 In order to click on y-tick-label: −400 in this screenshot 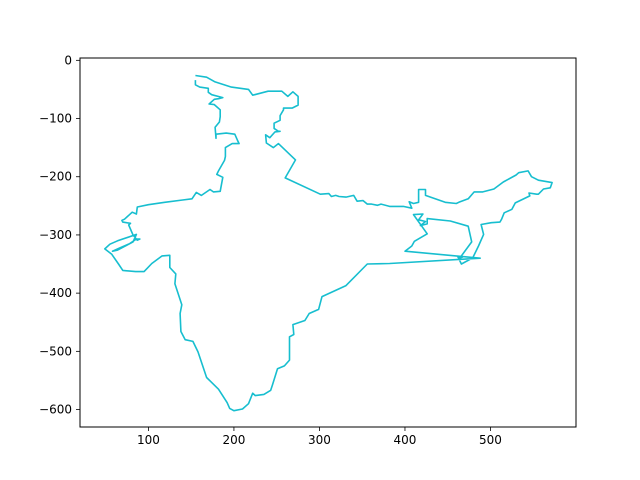, I will do `click(55, 293)`.